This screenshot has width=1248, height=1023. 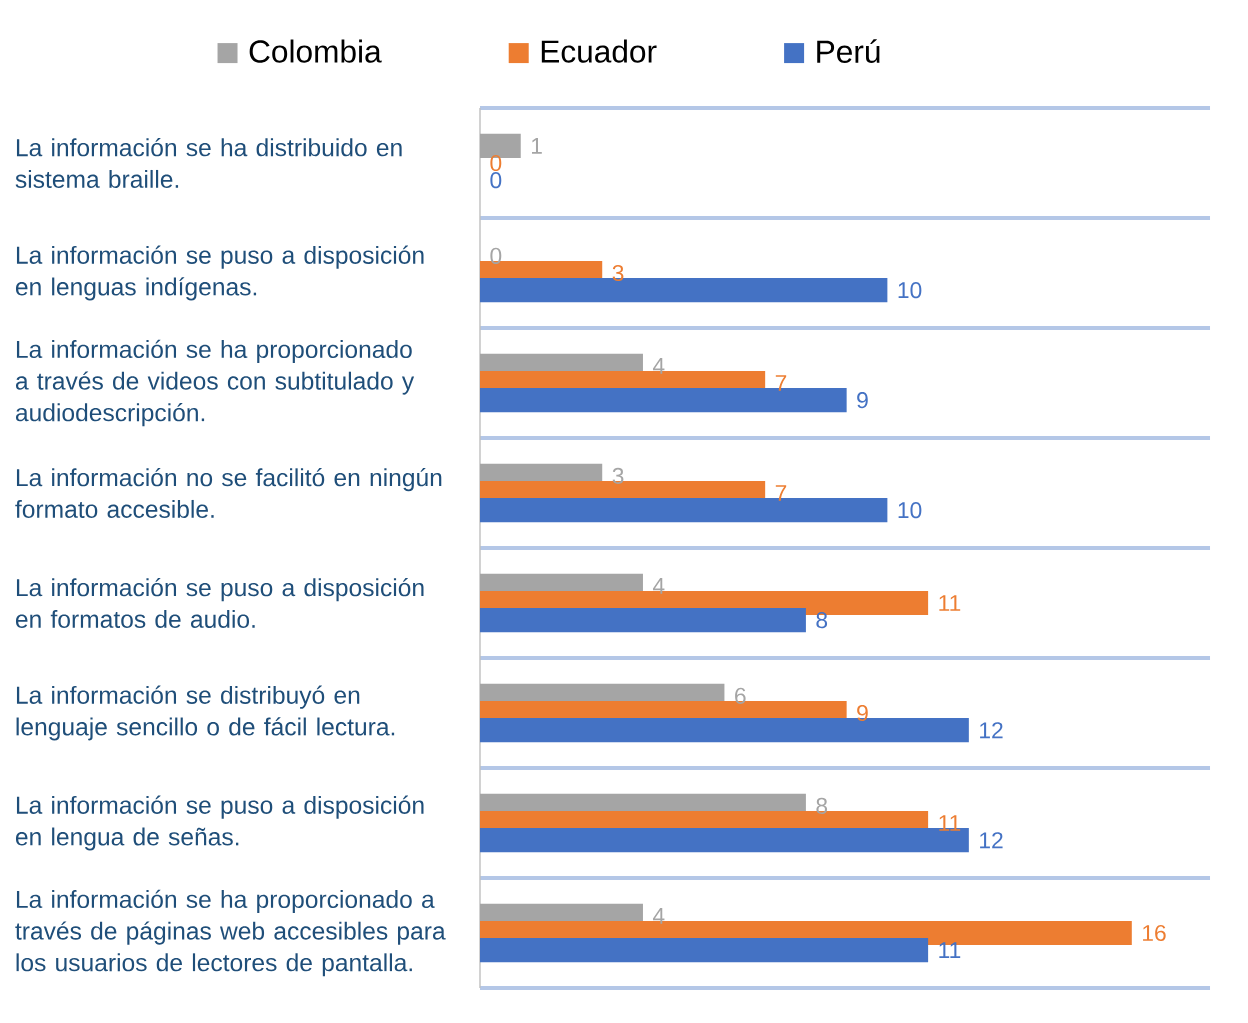 I want to click on y-tick-label: La información no se facilitó en ningún formato accesible., so click(x=228, y=493).